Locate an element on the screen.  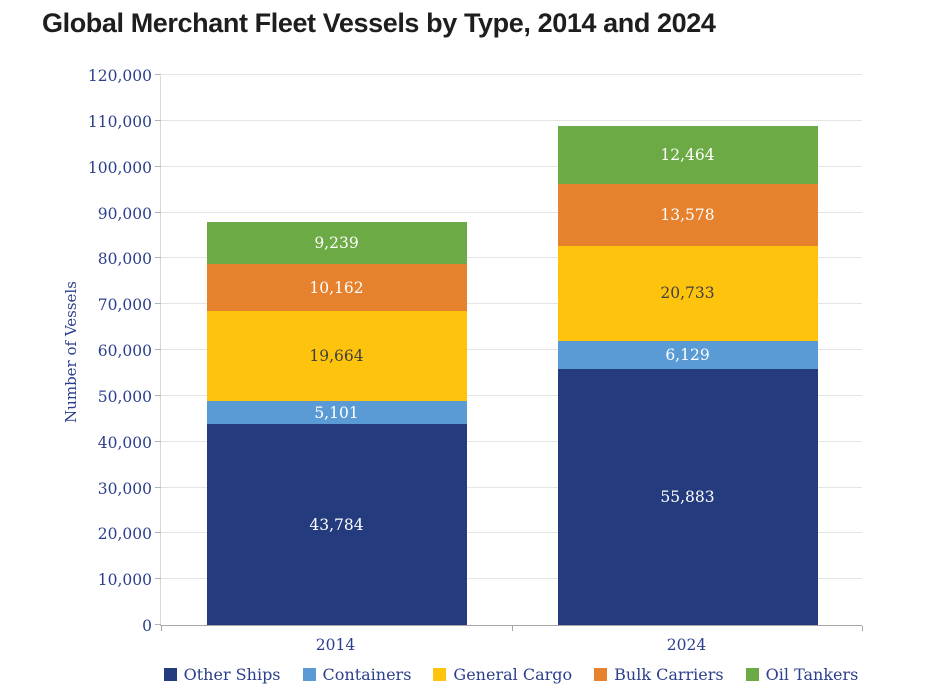
segment-value-label: 43,784 is located at coordinates (336, 524).